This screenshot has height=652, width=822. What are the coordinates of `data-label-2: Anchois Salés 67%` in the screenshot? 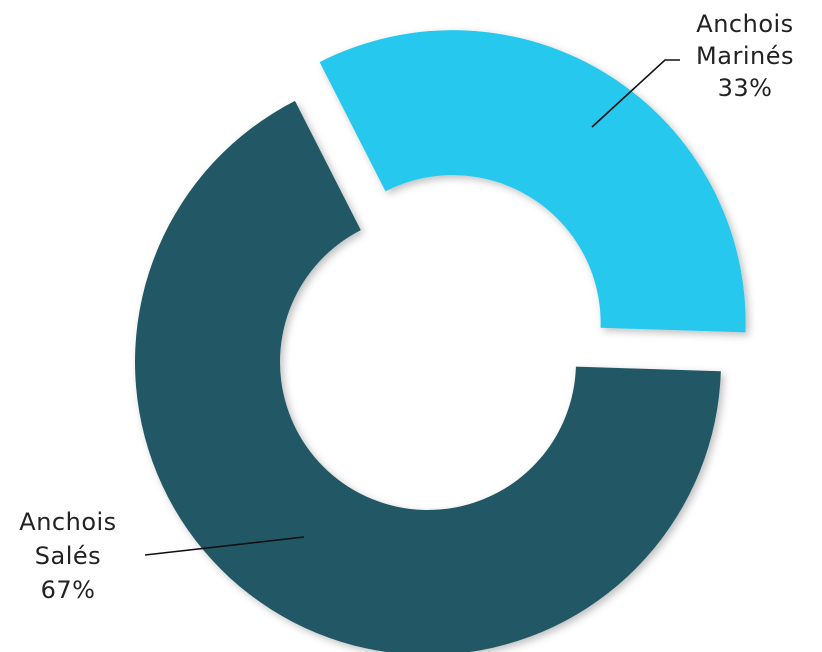 It's located at (67, 556).